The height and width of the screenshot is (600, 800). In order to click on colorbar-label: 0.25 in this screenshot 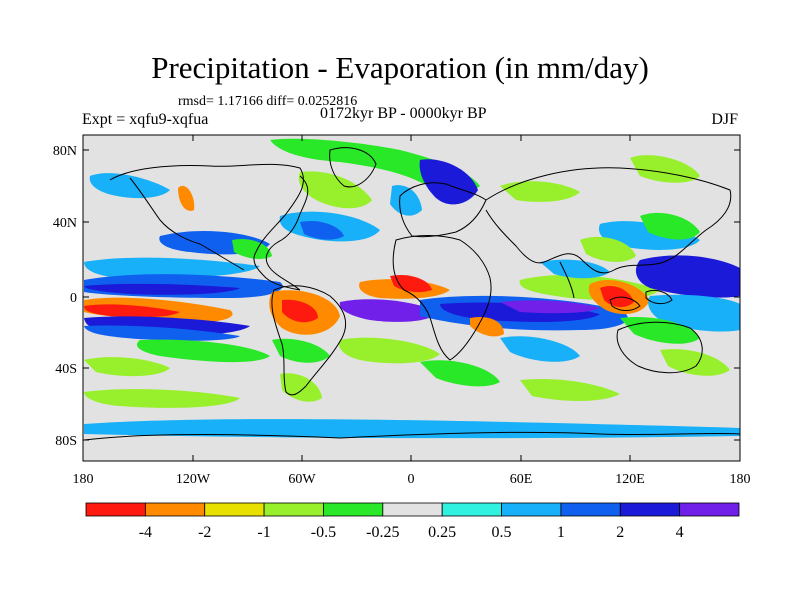, I will do `click(442, 532)`.